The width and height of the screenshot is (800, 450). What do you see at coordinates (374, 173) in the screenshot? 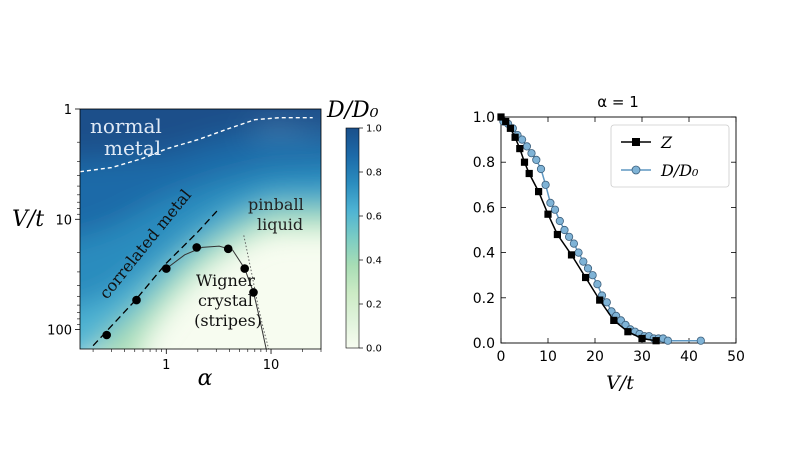
I see `colorbar-tick-label: 0.8` at bounding box center [374, 173].